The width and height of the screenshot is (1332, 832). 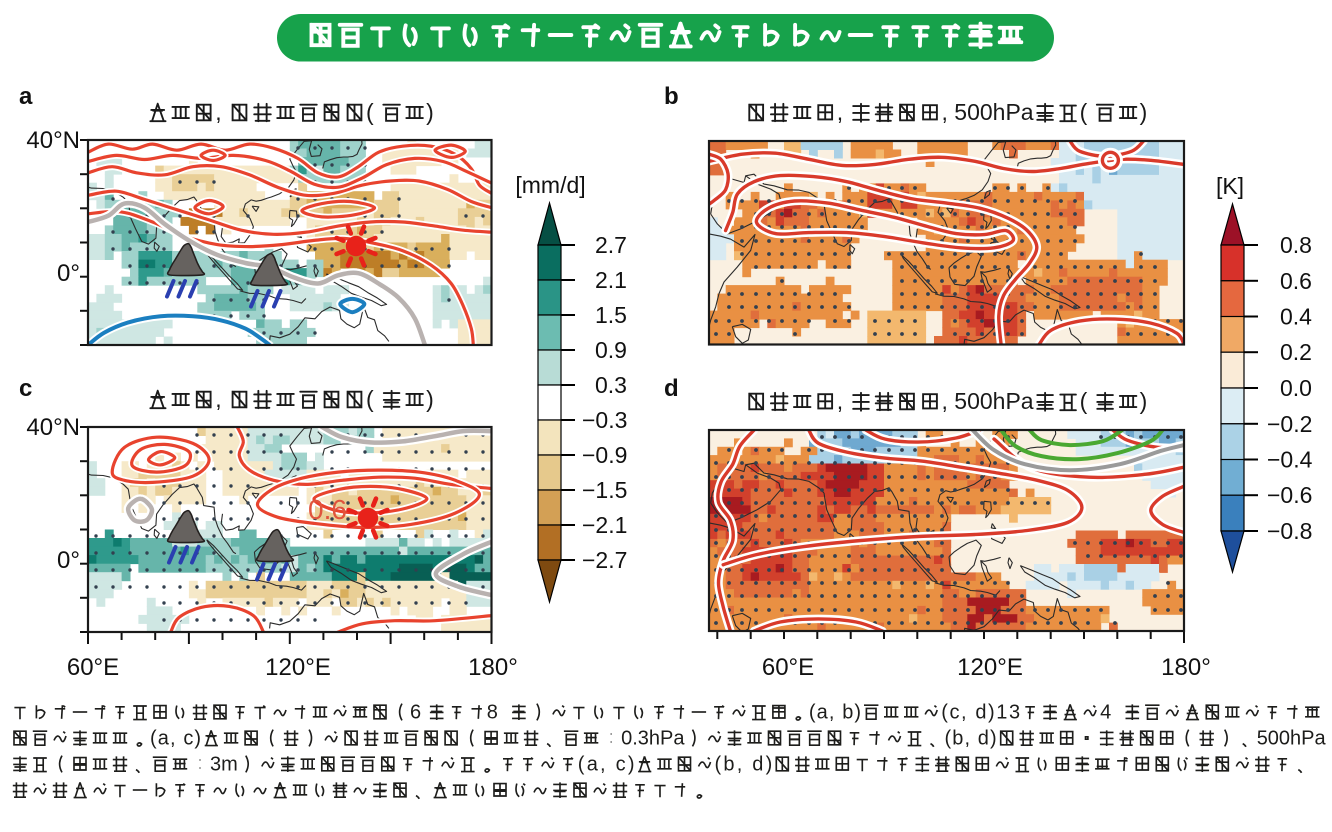 I want to click on svg-text: 1.5, so click(x=611, y=315).